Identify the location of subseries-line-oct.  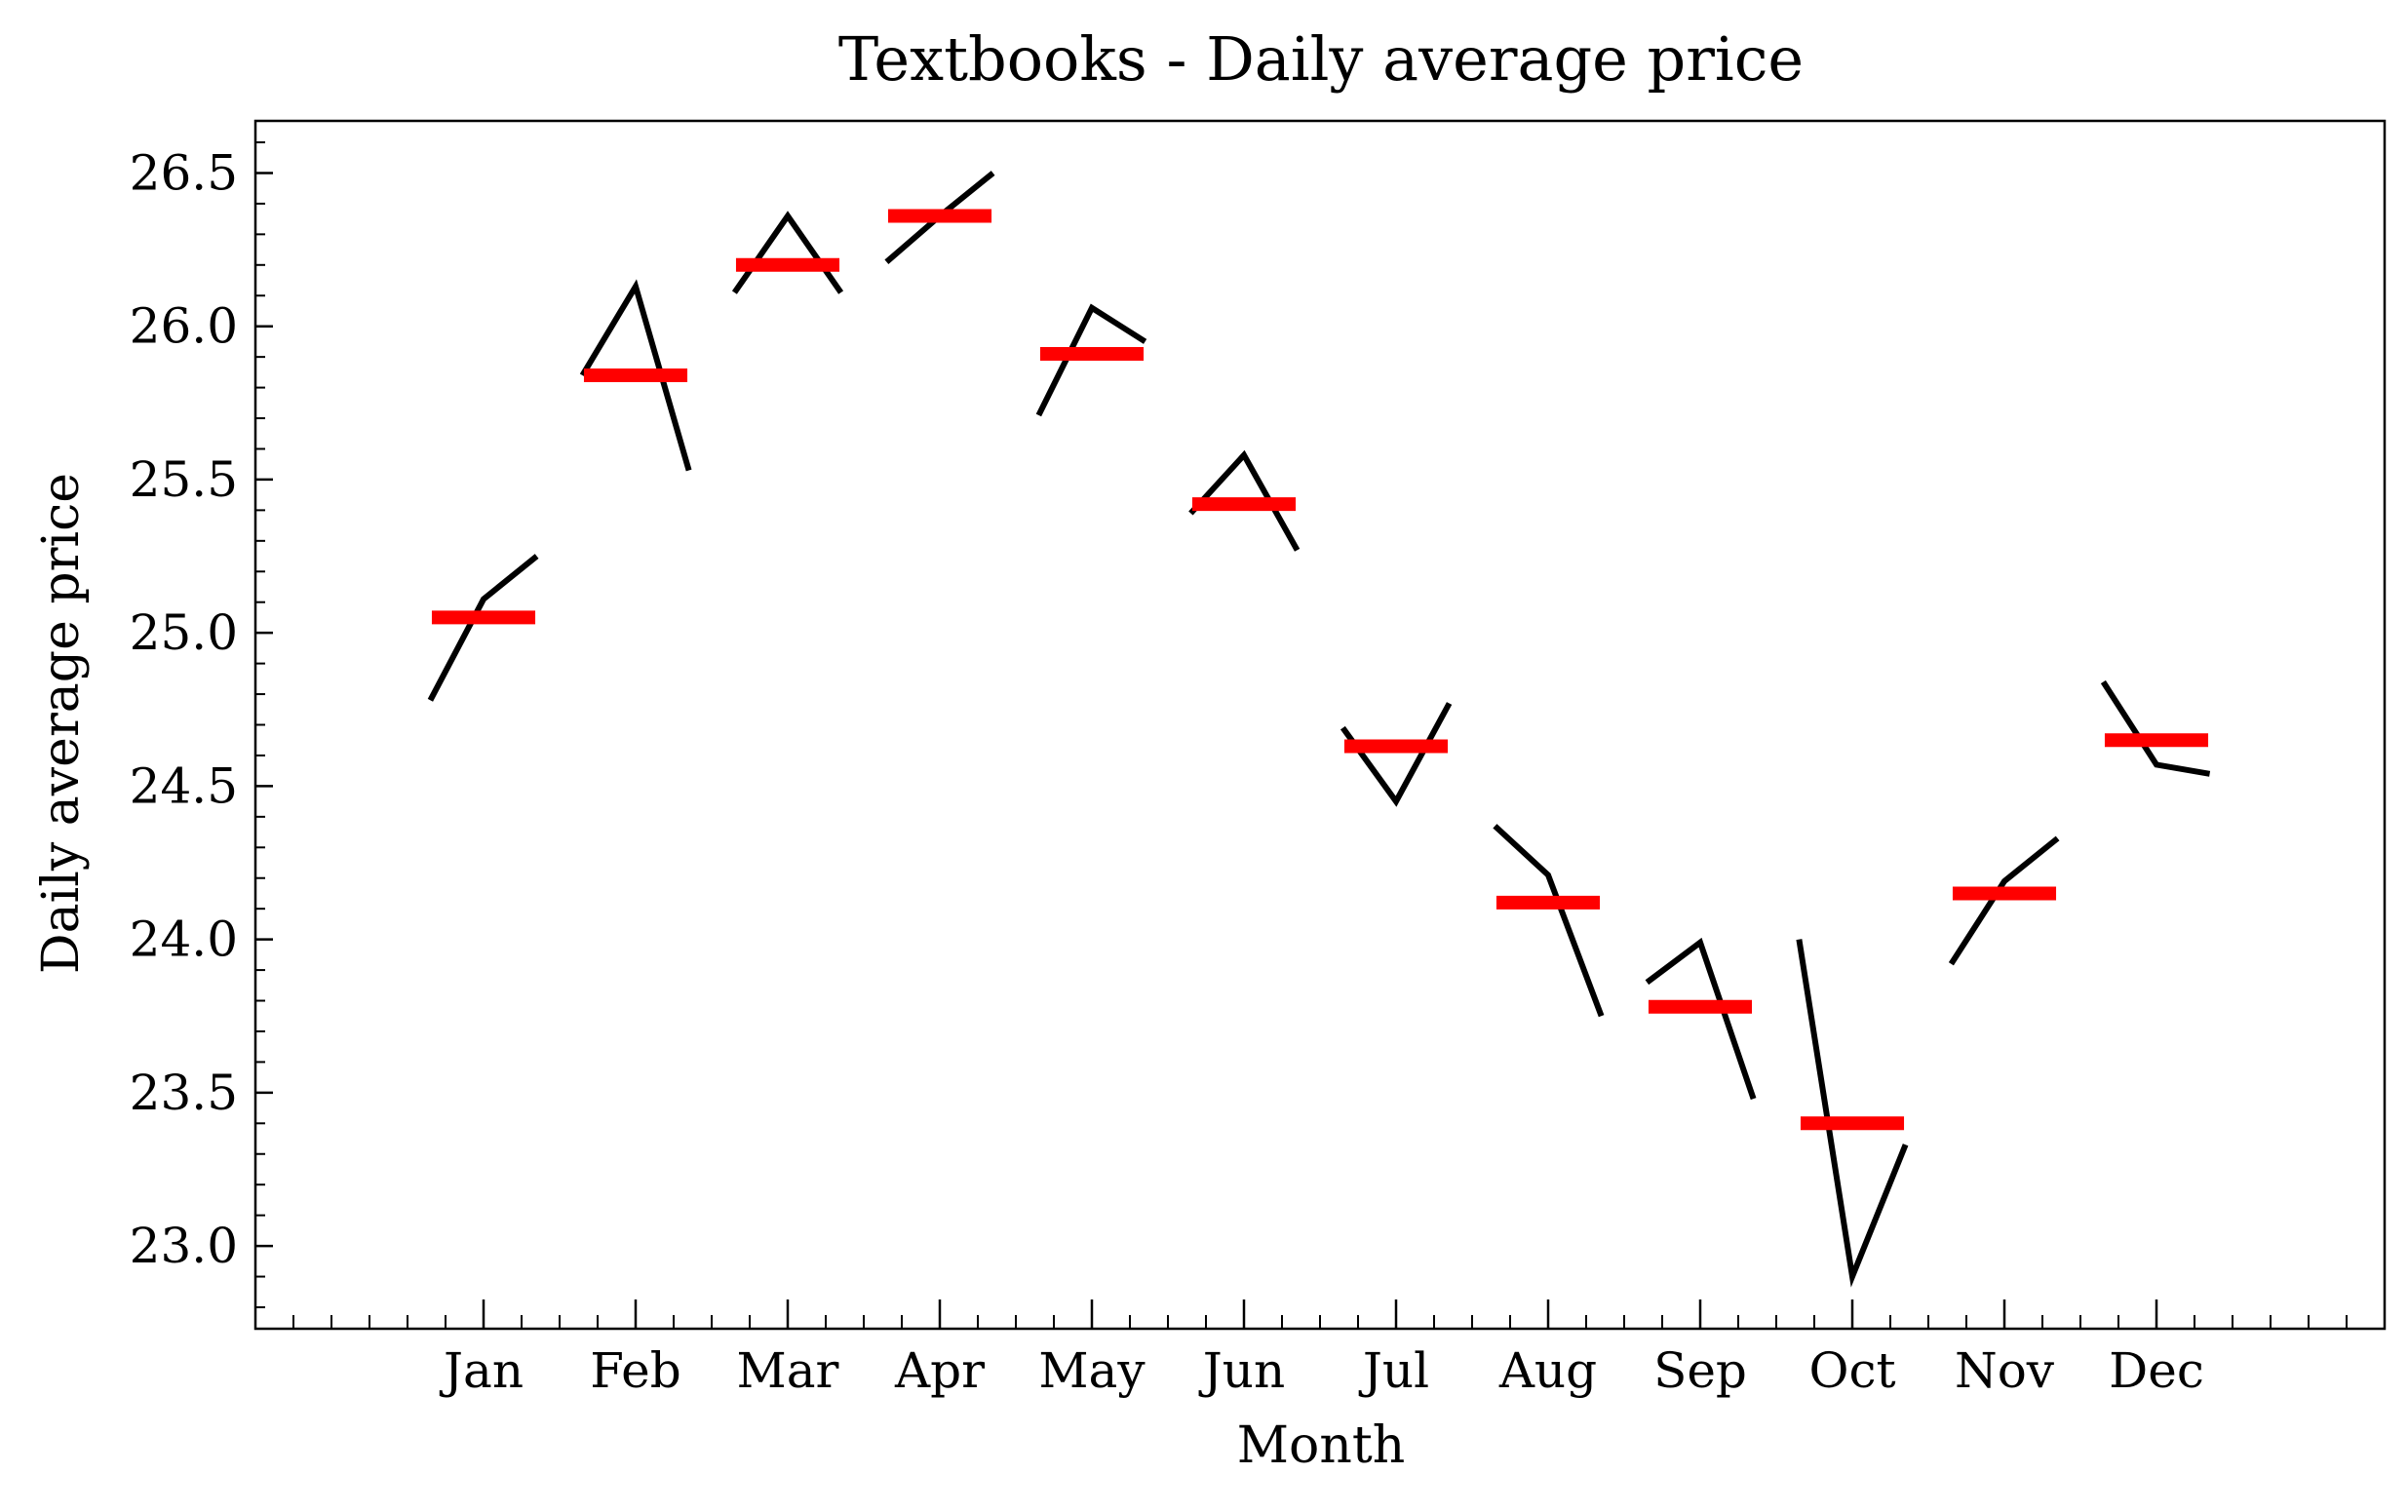
(1852, 1113).